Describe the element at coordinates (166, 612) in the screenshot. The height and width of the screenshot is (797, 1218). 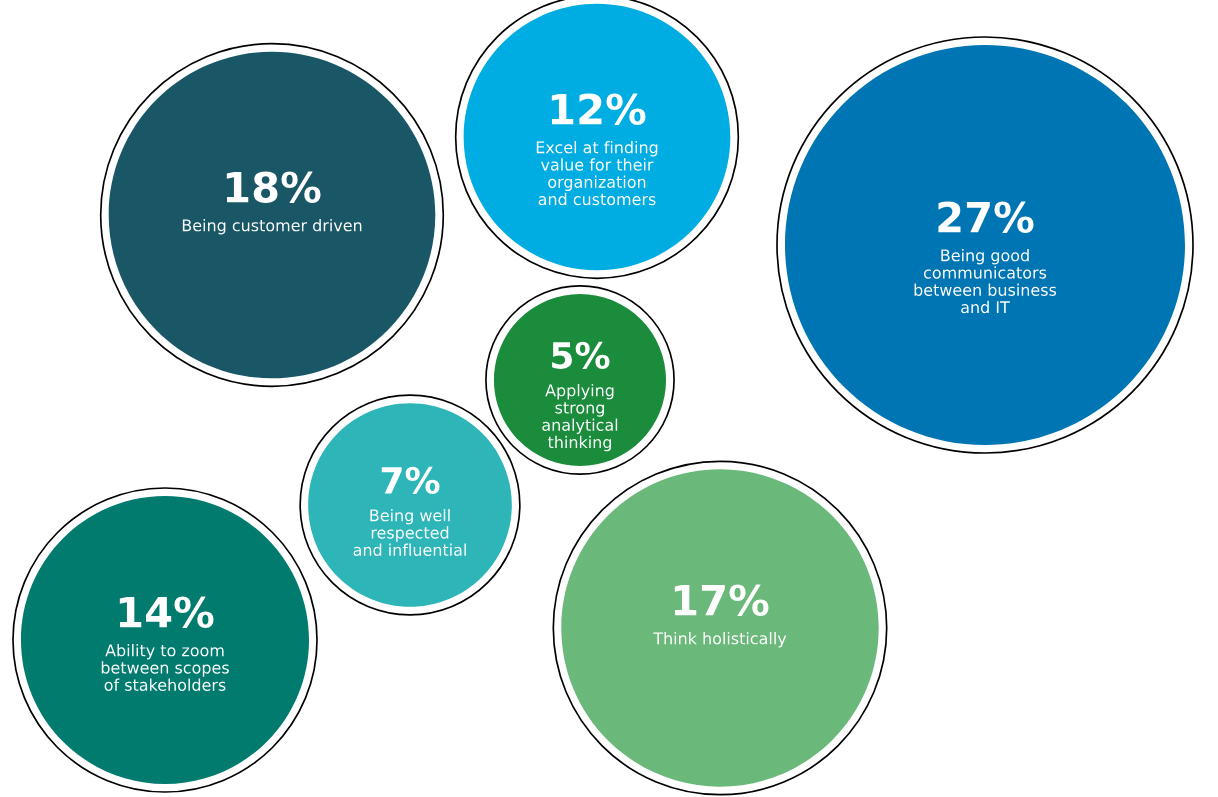
I see `data-label: 14%` at that location.